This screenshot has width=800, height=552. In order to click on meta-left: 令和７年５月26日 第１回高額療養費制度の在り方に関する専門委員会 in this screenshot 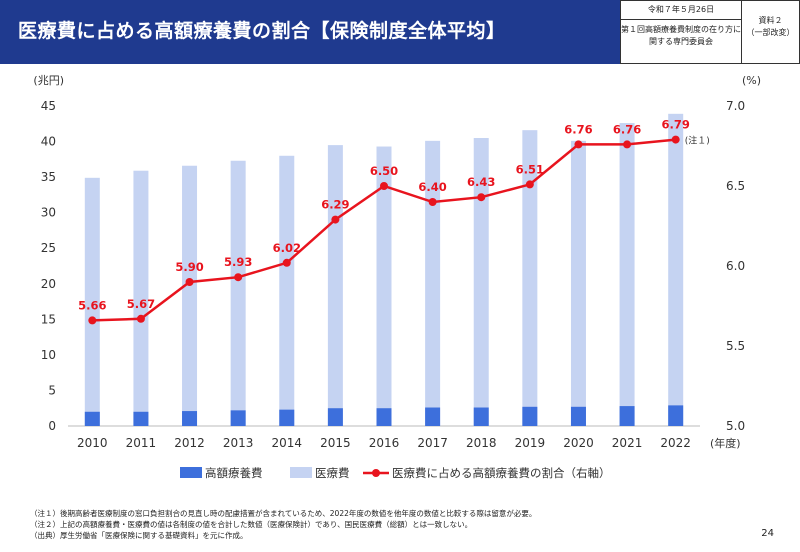, I will do `click(681, 32)`.